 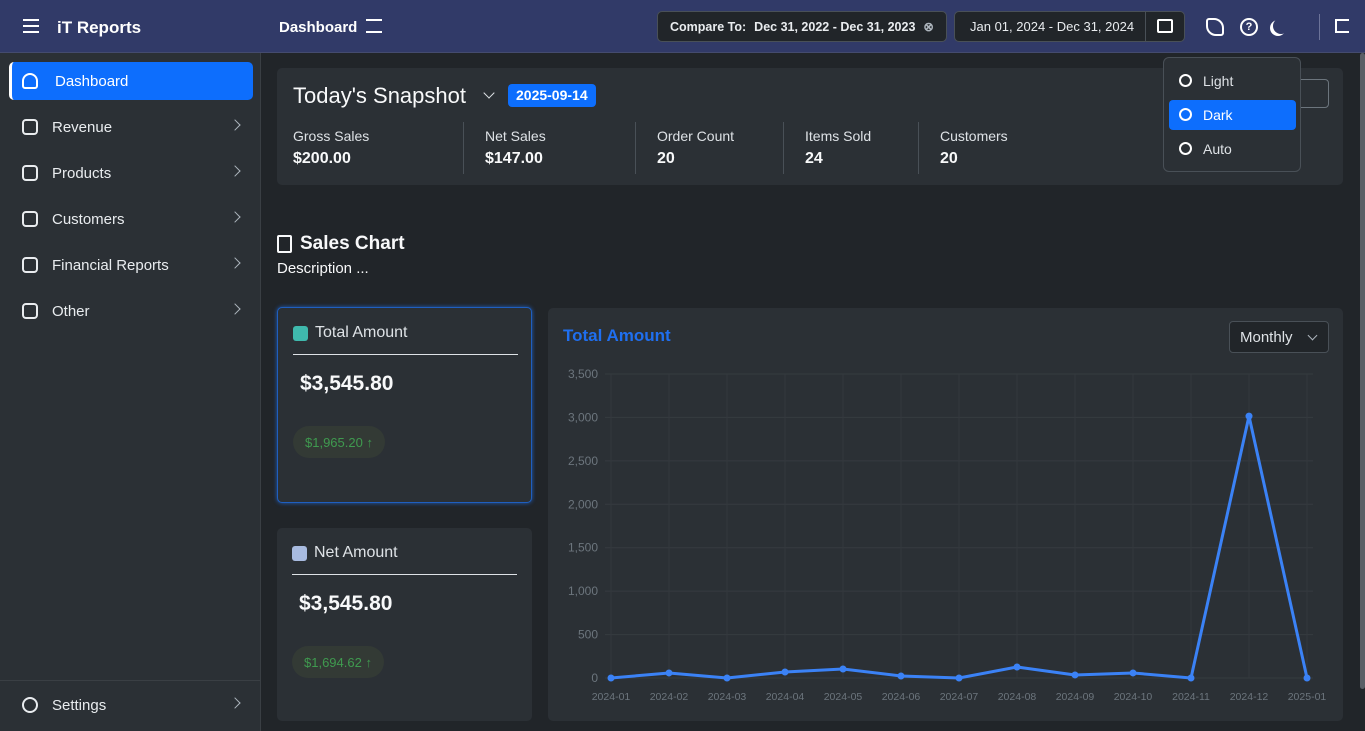 I want to click on metric: Net Sales $147.00, so click(x=515, y=148).